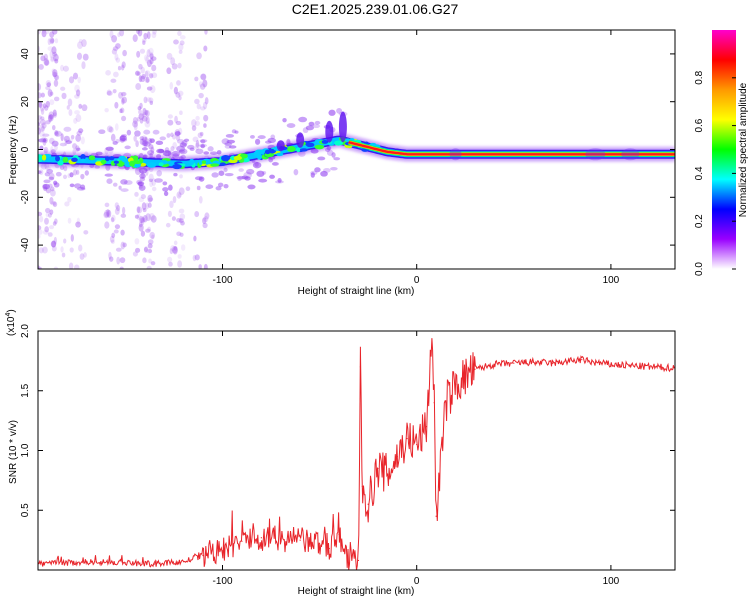 The width and height of the screenshot is (750, 605). Describe the element at coordinates (699, 221) in the screenshot. I see `colorbar-tick-label: 0.2` at that location.